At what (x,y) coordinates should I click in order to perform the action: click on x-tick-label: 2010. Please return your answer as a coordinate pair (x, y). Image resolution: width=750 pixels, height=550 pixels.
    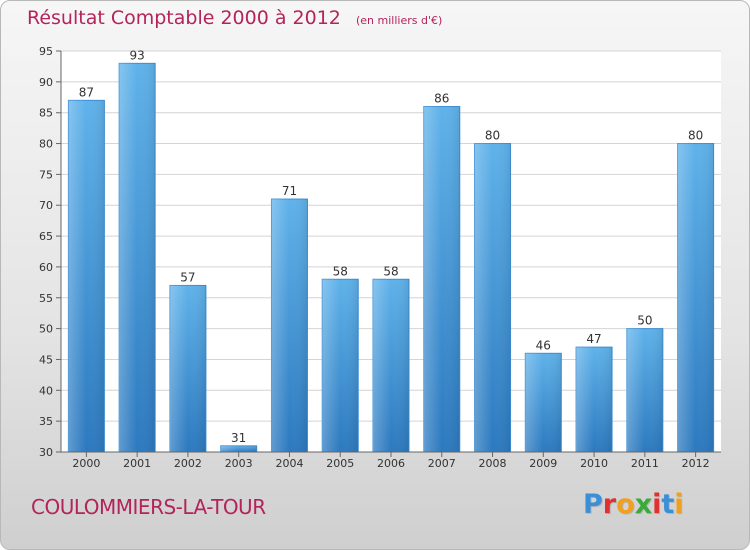
    Looking at the image, I should click on (594, 463).